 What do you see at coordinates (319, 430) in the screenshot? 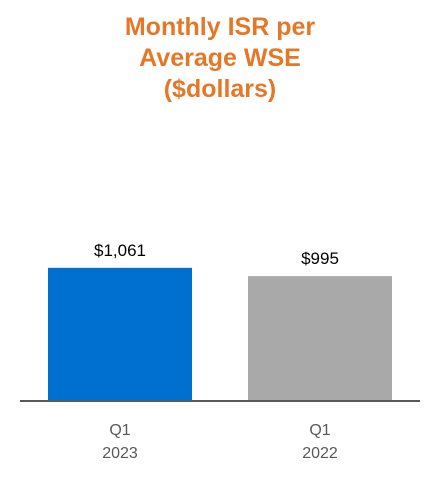
I see `x-tick-label-1-line-1: Q1` at bounding box center [319, 430].